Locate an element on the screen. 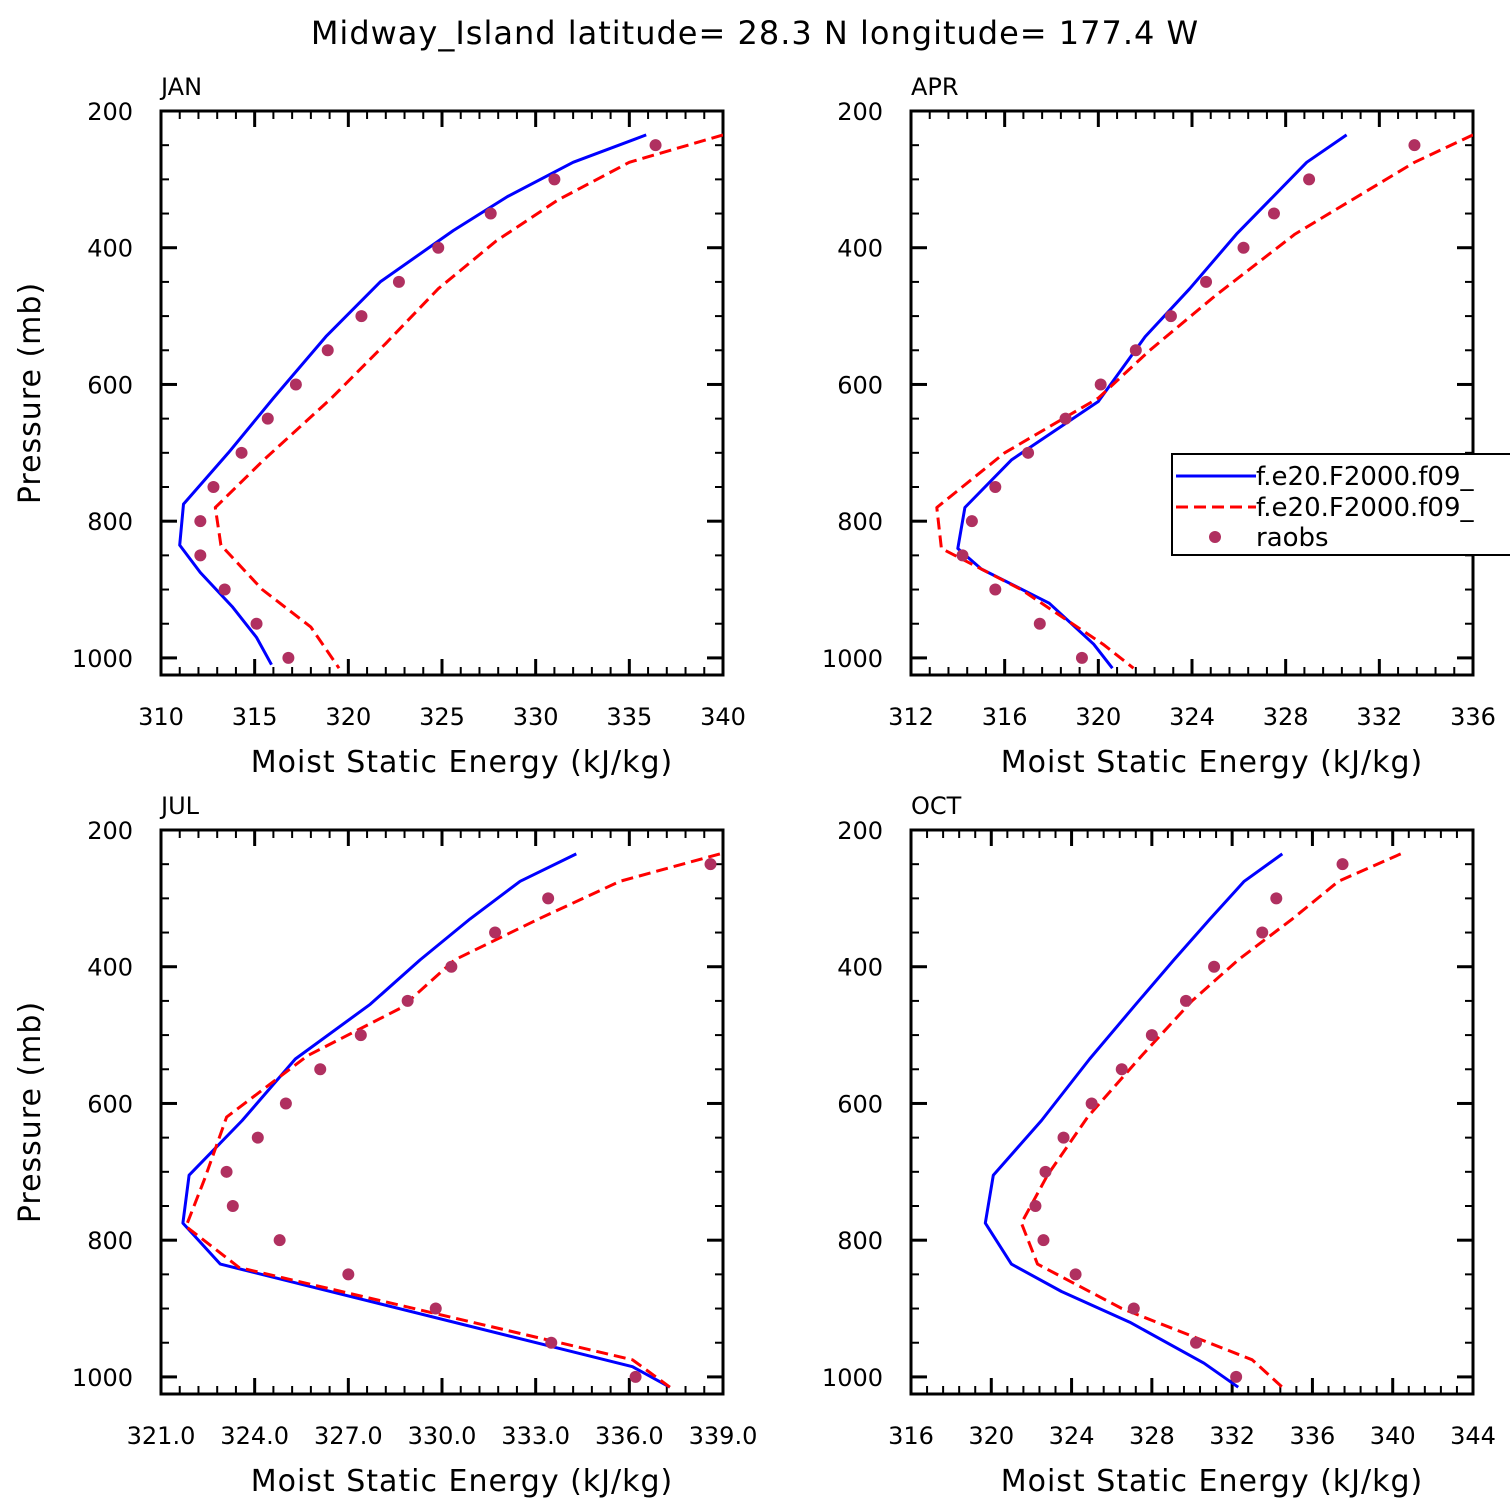 Image resolution: width=1510 pixels, height=1510 pixels. x-tick-label: 310 is located at coordinates (161, 717).